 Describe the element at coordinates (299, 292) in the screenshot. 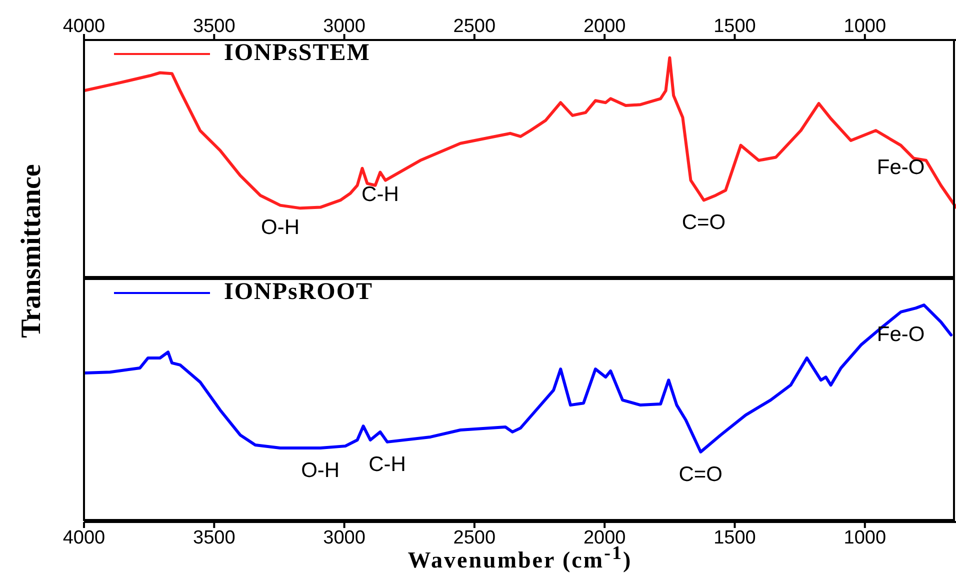

I see `legend-label: IONPsROOT` at that location.